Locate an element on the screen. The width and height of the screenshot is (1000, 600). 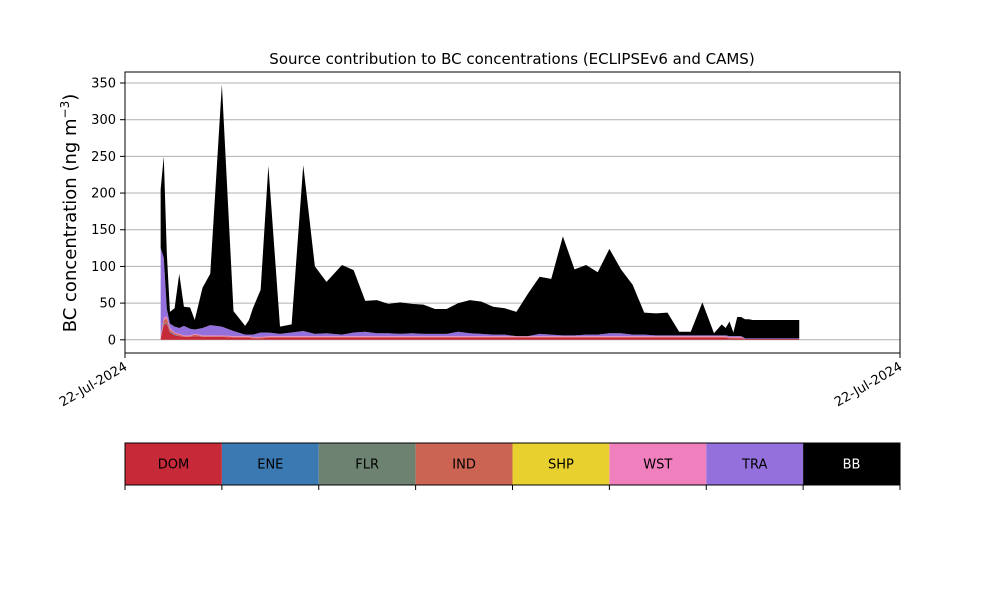
legend-swatch-dom is located at coordinates (173, 464).